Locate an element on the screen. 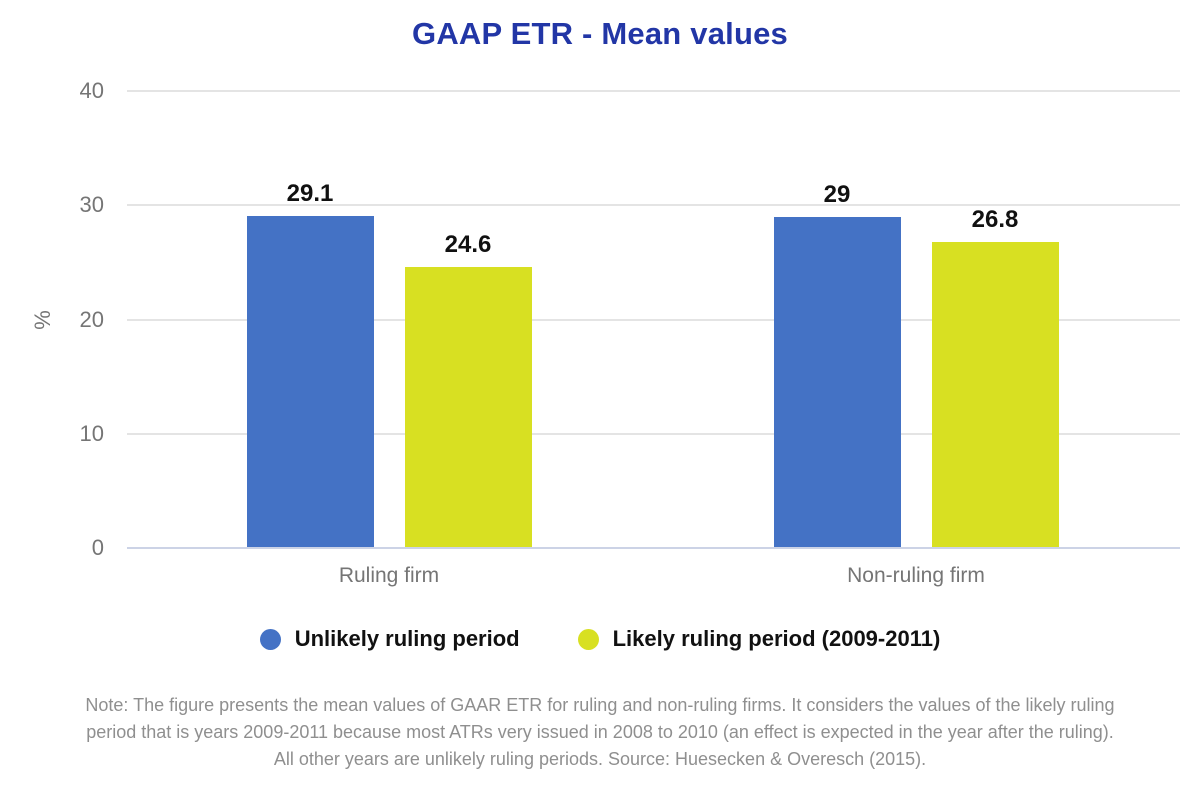 The height and width of the screenshot is (800, 1200). y-axis-label: % is located at coordinates (42, 320).